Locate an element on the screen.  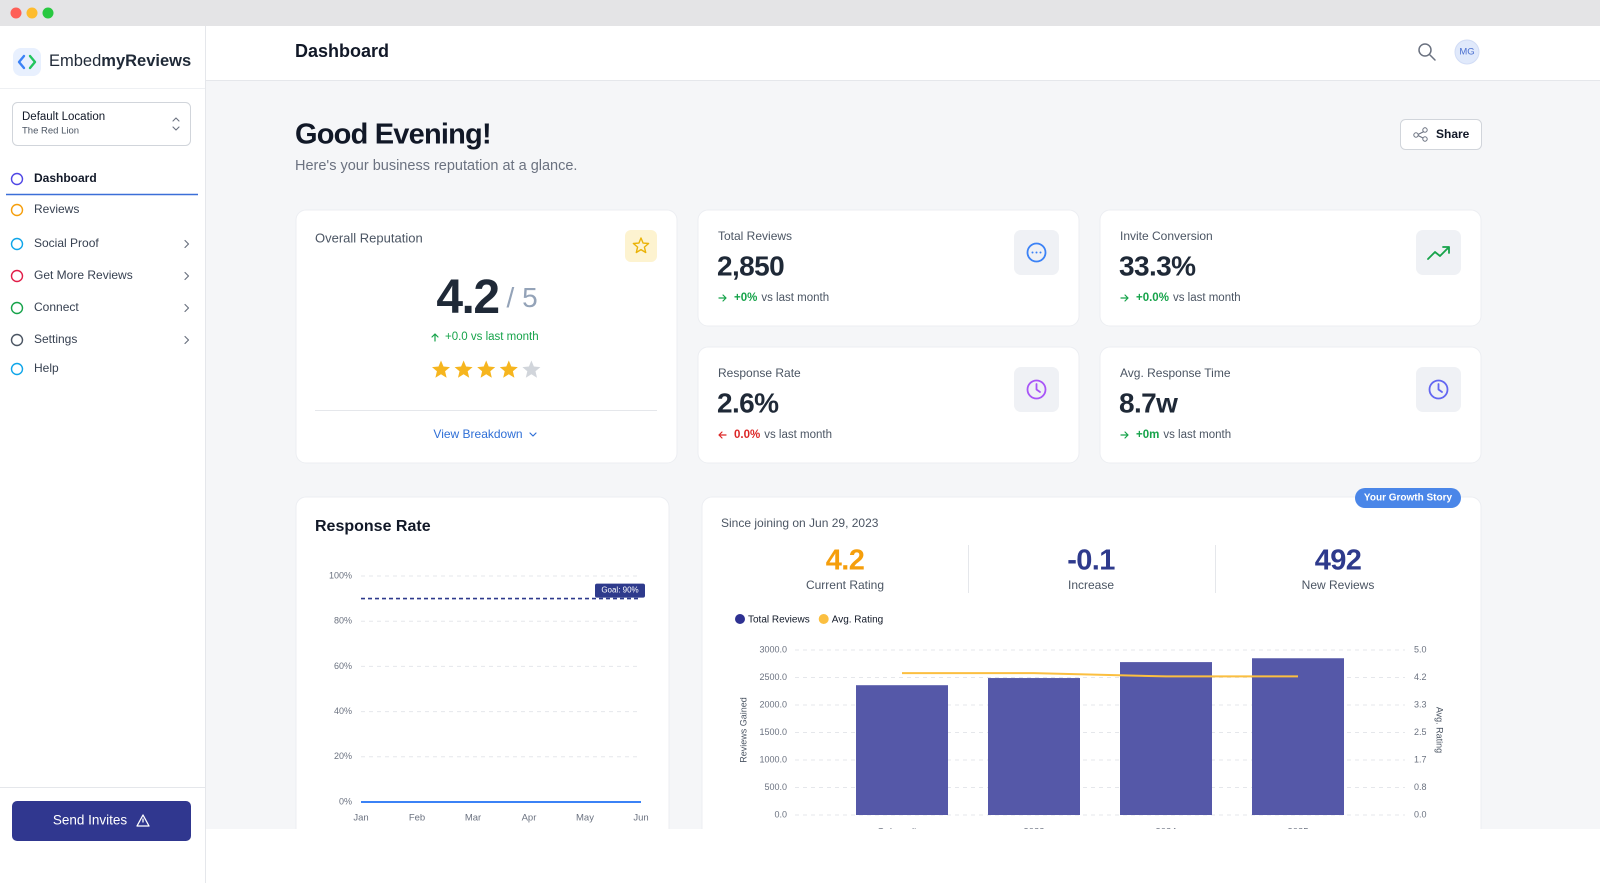
avatar is located at coordinates (1467, 52).